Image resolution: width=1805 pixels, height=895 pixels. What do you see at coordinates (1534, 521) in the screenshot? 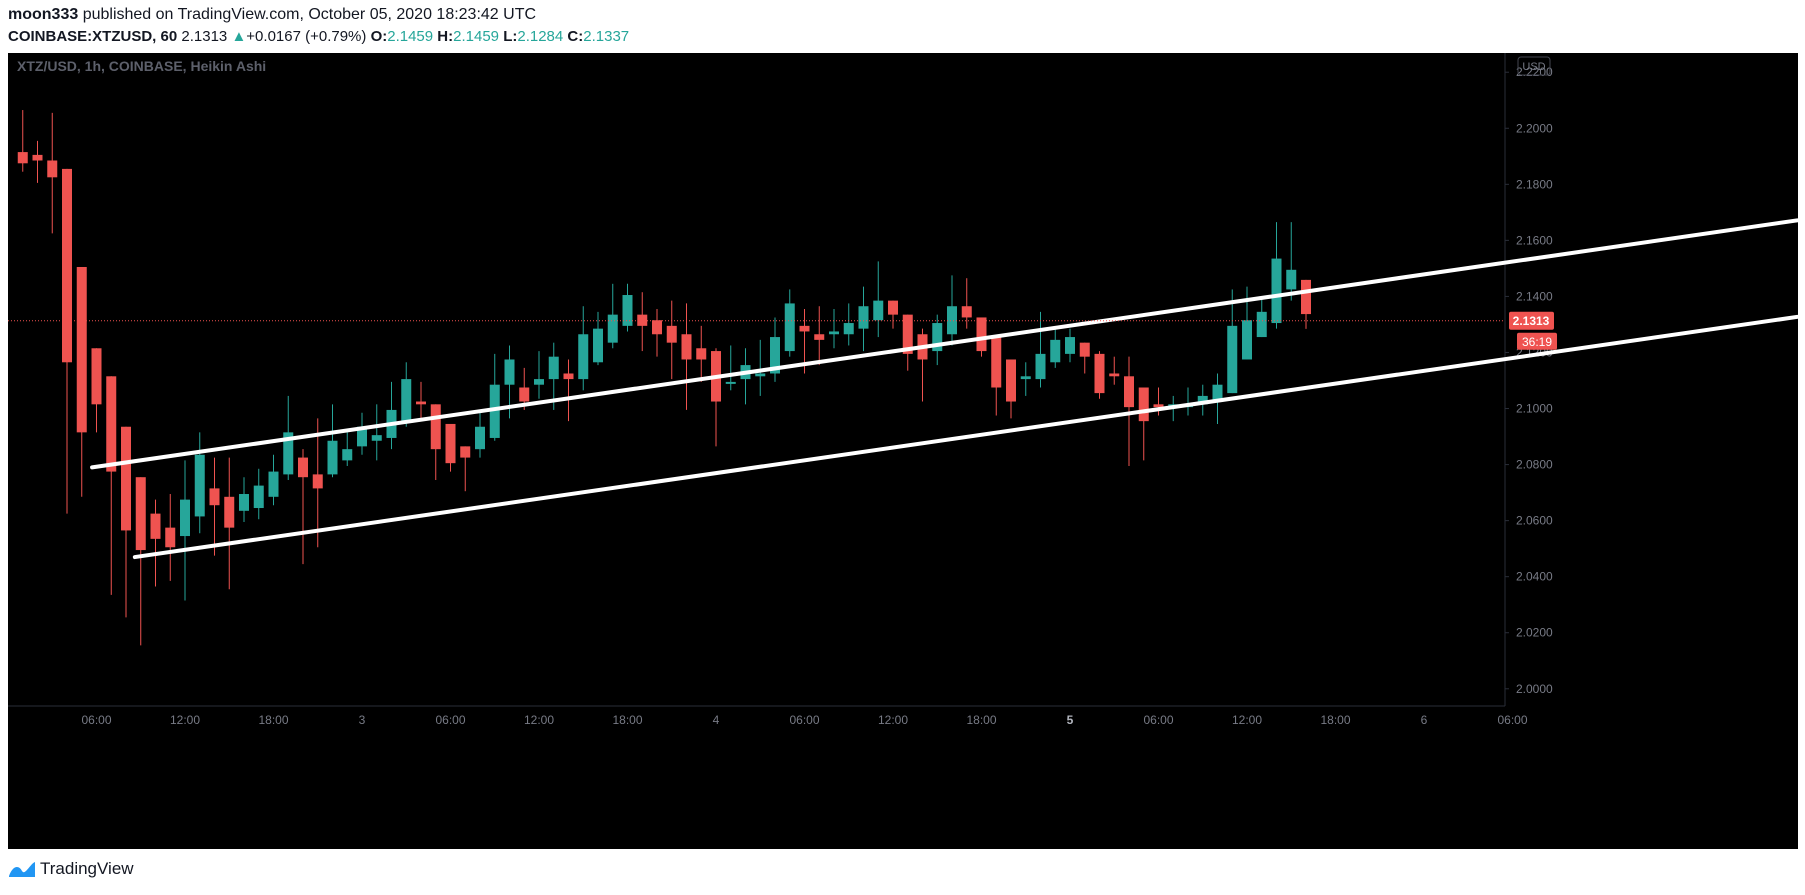
I see `price-tick-label: 2.0600` at bounding box center [1534, 521].